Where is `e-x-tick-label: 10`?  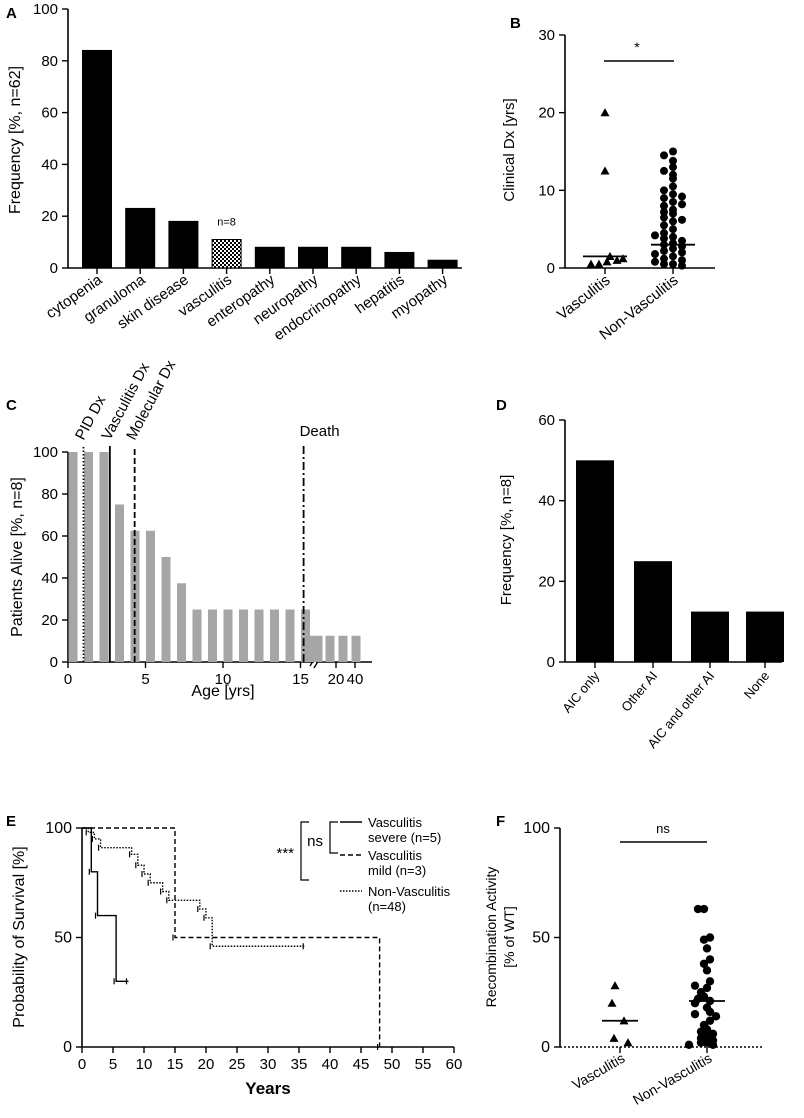 e-x-tick-label: 10 is located at coordinates (144, 1064).